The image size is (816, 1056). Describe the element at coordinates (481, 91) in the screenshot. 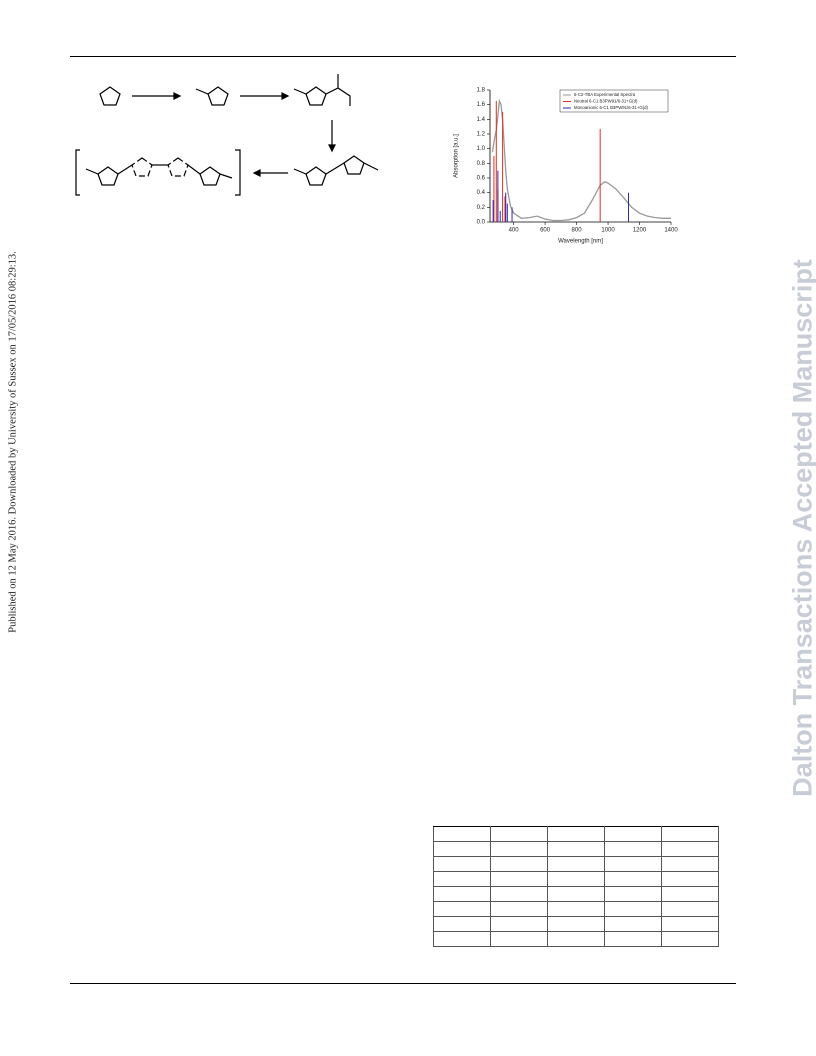

I see `y-tick-label: 1.8` at that location.